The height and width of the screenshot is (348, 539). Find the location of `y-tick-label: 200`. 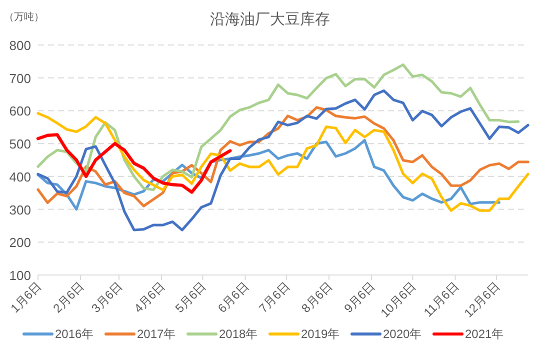

y-tick-label: 200 is located at coordinates (20, 242).